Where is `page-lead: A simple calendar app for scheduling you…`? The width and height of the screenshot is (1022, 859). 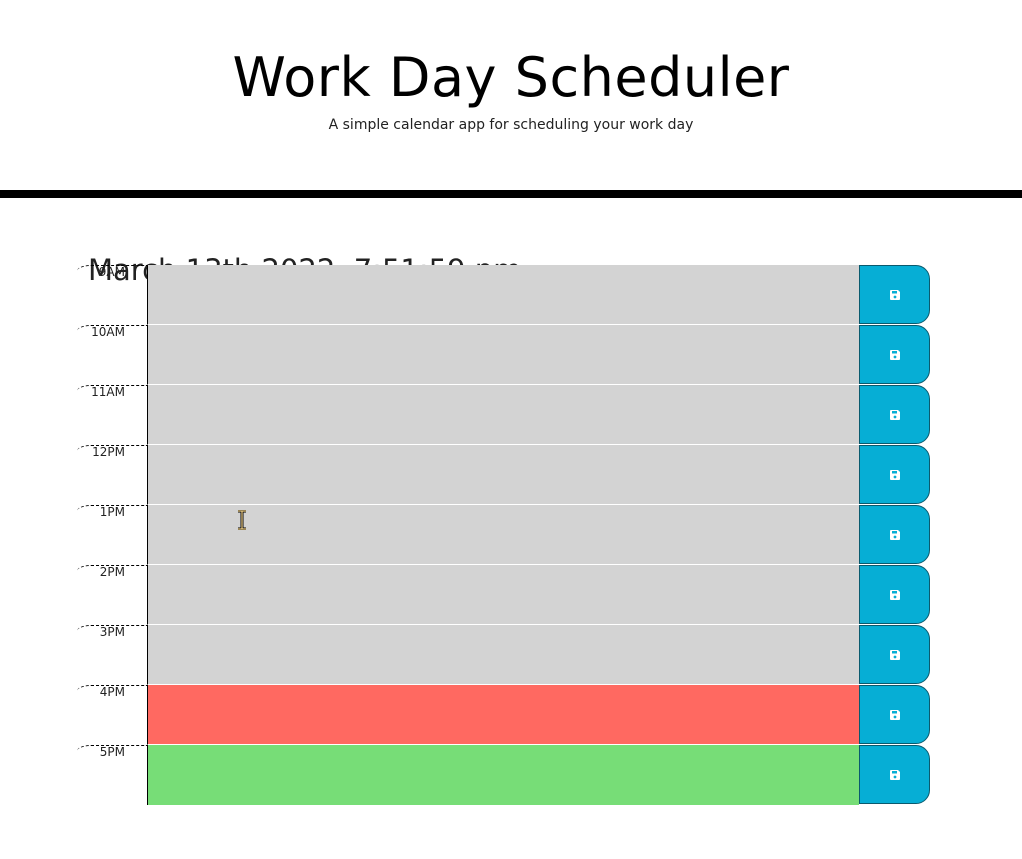 page-lead: A simple calendar app for scheduling you… is located at coordinates (511, 125).